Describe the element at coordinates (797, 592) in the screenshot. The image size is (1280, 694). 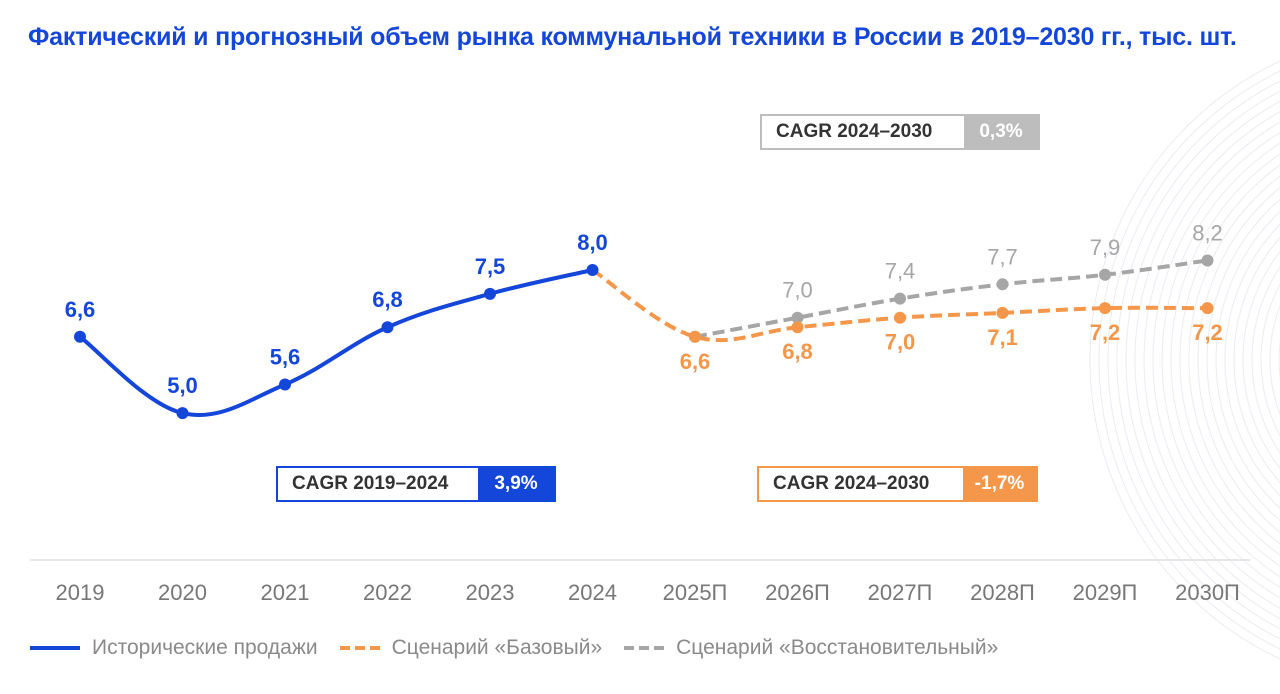
I see `x-tick-label: 2026П` at that location.